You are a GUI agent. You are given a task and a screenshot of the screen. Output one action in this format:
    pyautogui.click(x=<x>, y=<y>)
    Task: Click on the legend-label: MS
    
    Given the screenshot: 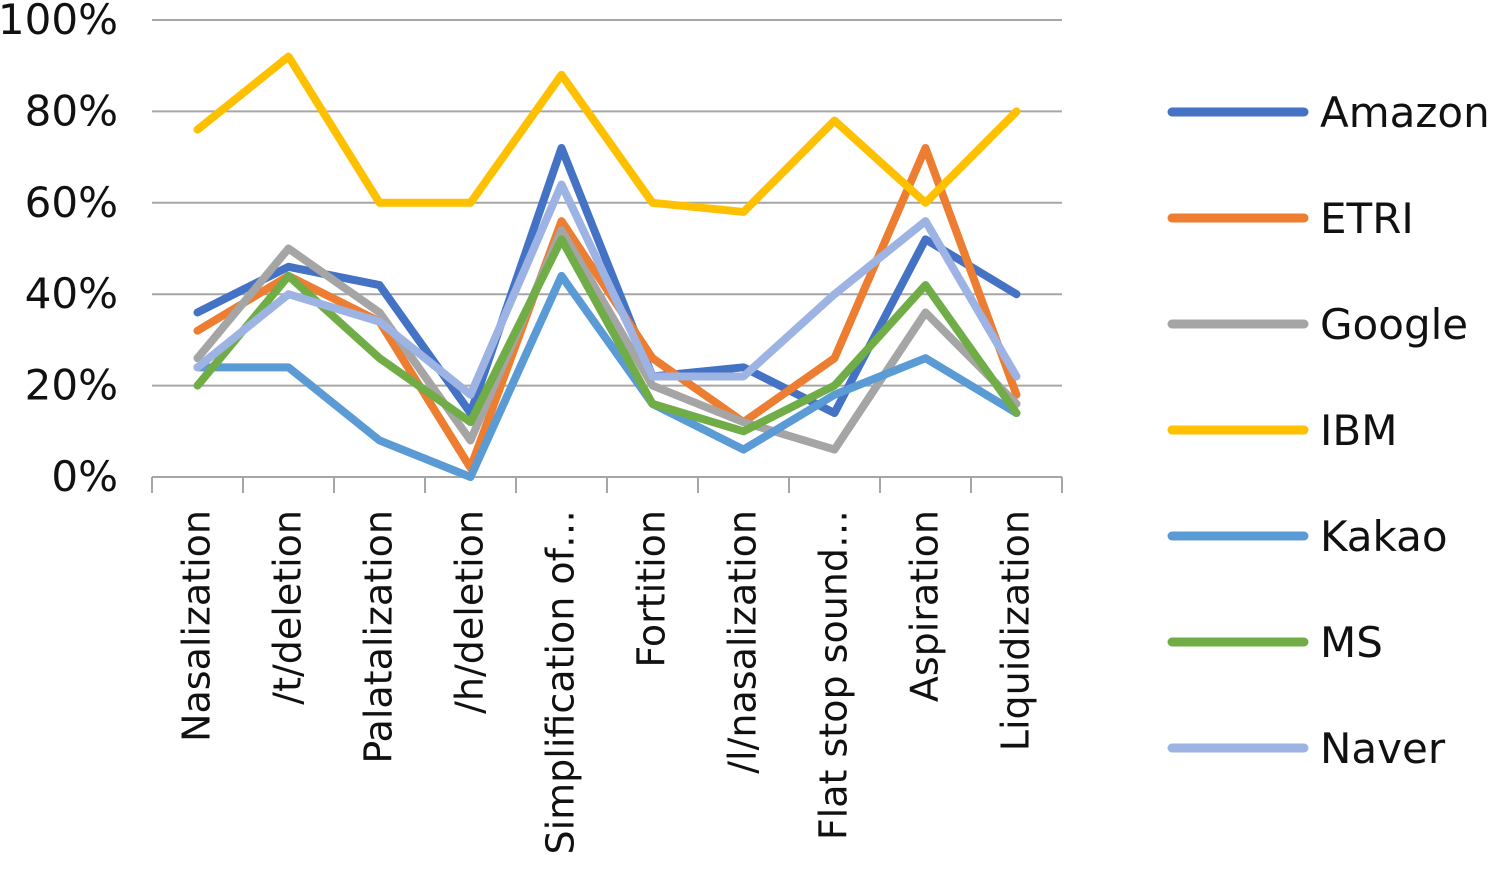 What is the action you would take?
    pyautogui.click(x=1351, y=642)
    